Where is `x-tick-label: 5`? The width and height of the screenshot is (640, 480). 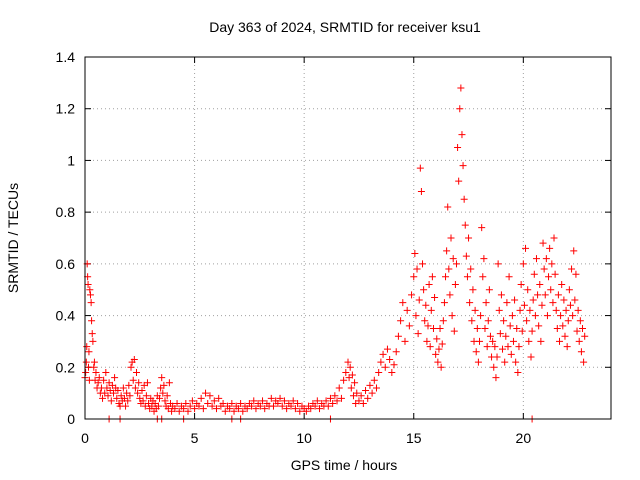 x-tick-label: 5 is located at coordinates (195, 438).